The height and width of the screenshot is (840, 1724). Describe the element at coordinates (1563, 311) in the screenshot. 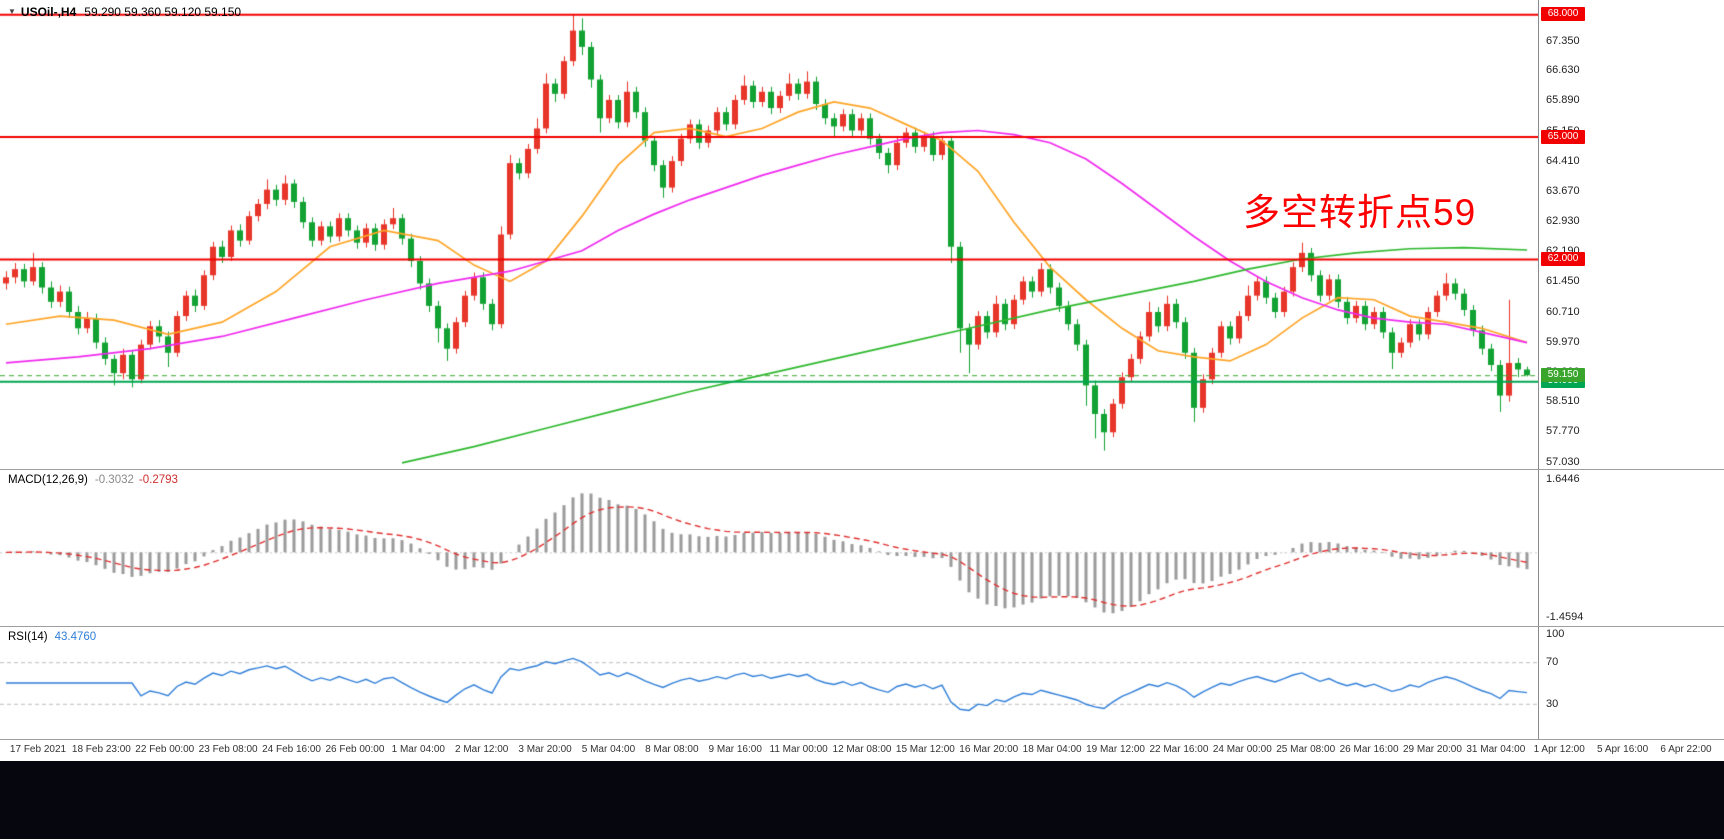

I see `price-tick: 60.710` at that location.